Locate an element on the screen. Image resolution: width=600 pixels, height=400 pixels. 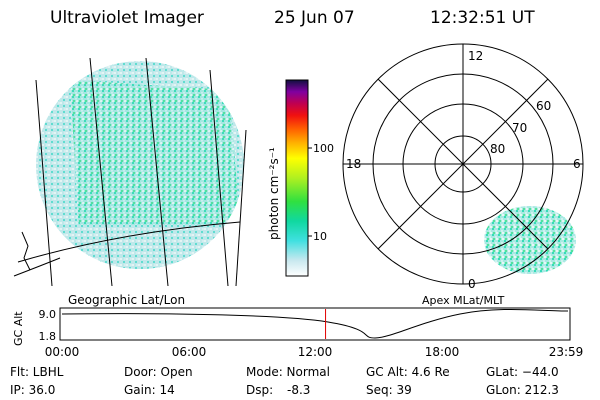
app-title: Ultraviolet Imager is located at coordinates (127, 18).